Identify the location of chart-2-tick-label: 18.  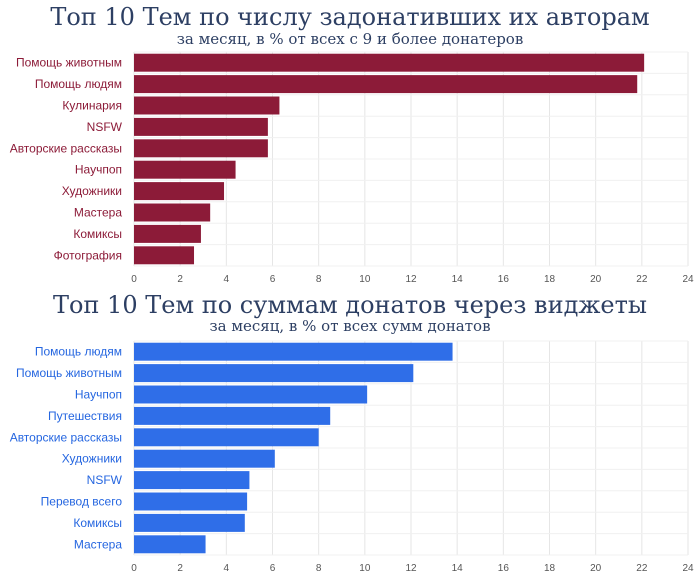
(550, 568).